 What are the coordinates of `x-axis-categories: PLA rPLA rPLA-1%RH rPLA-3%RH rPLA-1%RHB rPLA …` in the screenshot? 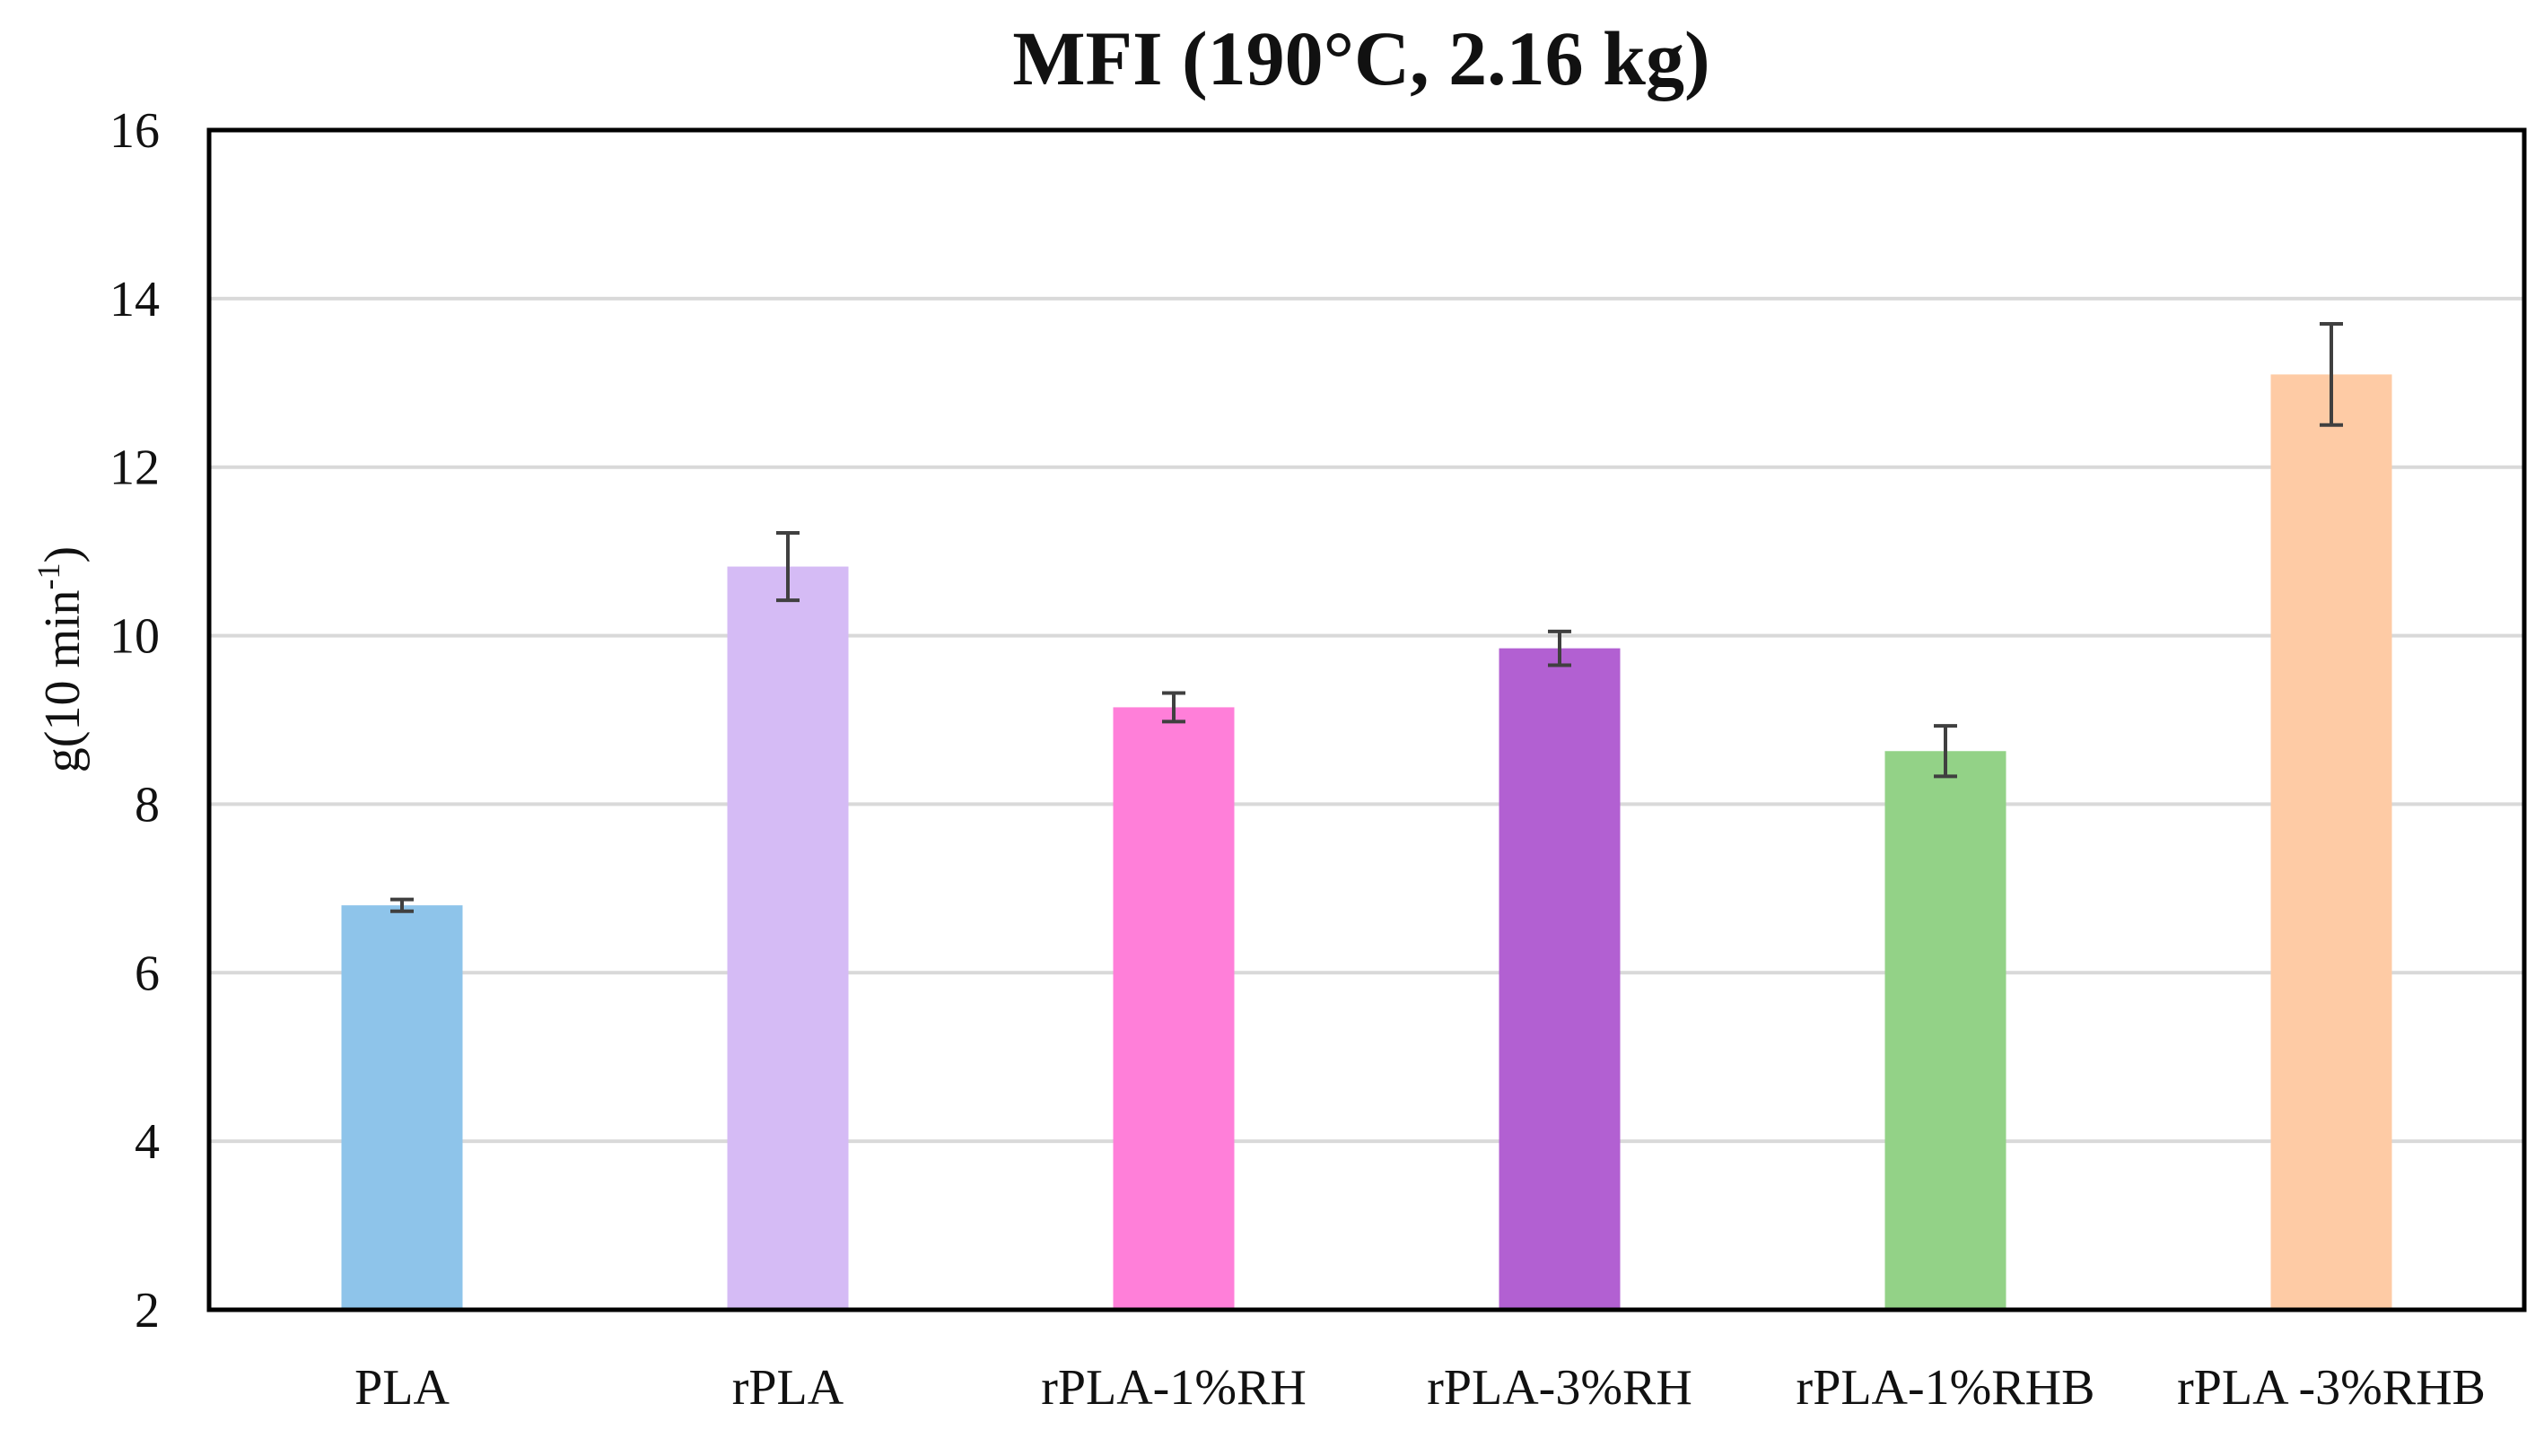 It's located at (1420, 1388).